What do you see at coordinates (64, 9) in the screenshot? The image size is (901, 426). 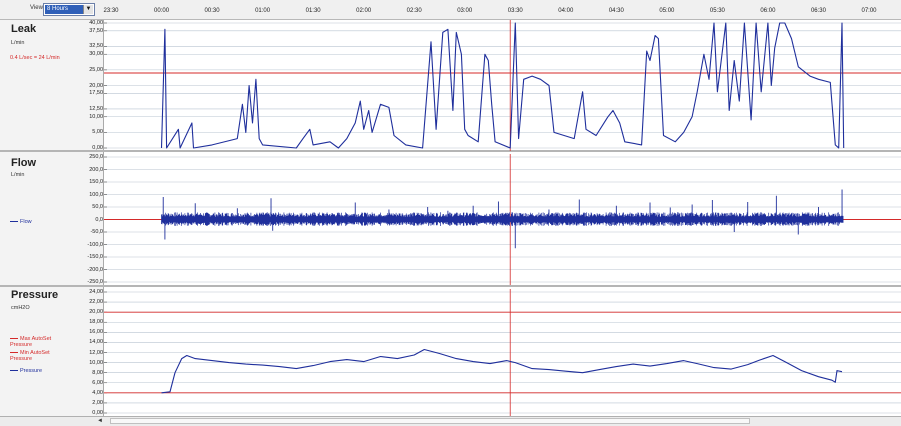 I see `view-range-value: 8 Hours` at bounding box center [64, 9].